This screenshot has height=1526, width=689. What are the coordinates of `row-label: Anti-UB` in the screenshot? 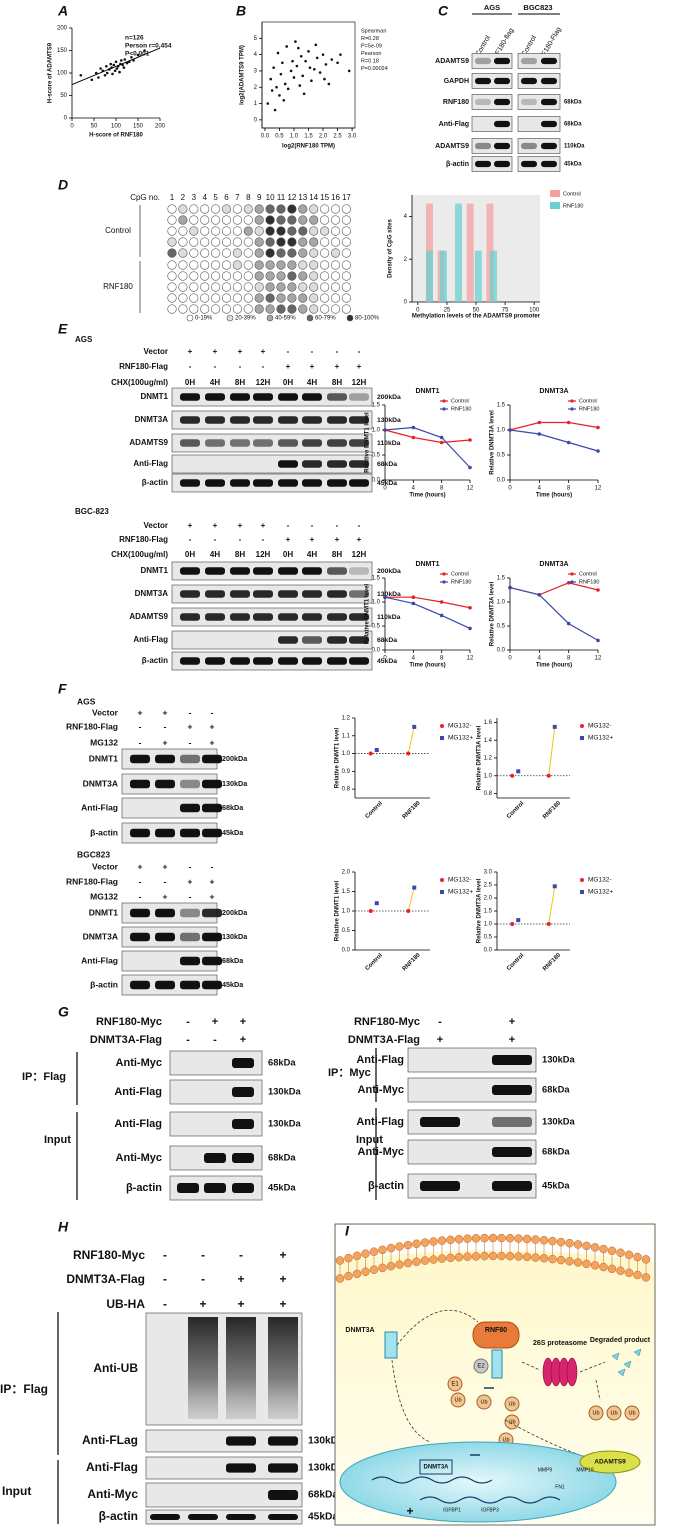 It's located at (115, 1368).